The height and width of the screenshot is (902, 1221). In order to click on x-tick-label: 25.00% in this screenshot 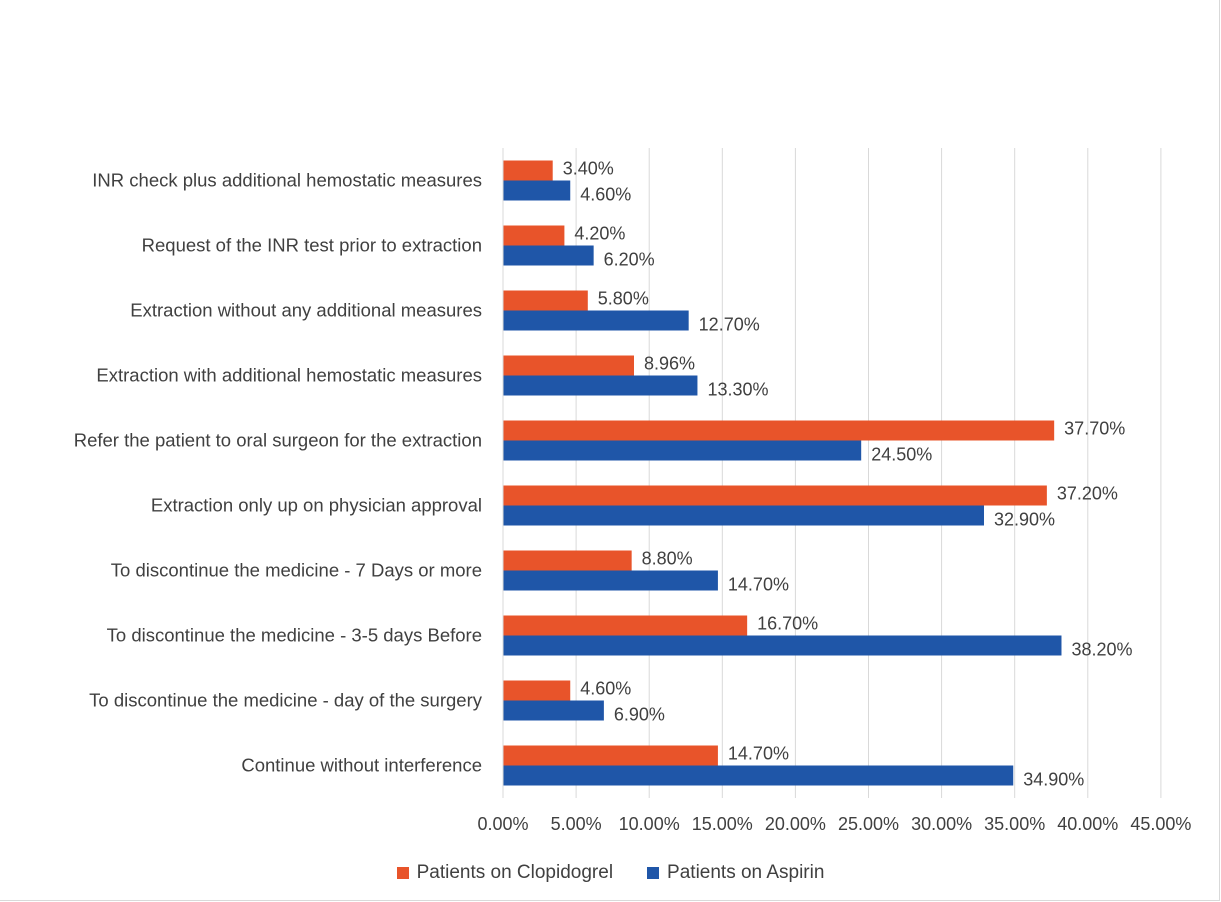, I will do `click(868, 824)`.